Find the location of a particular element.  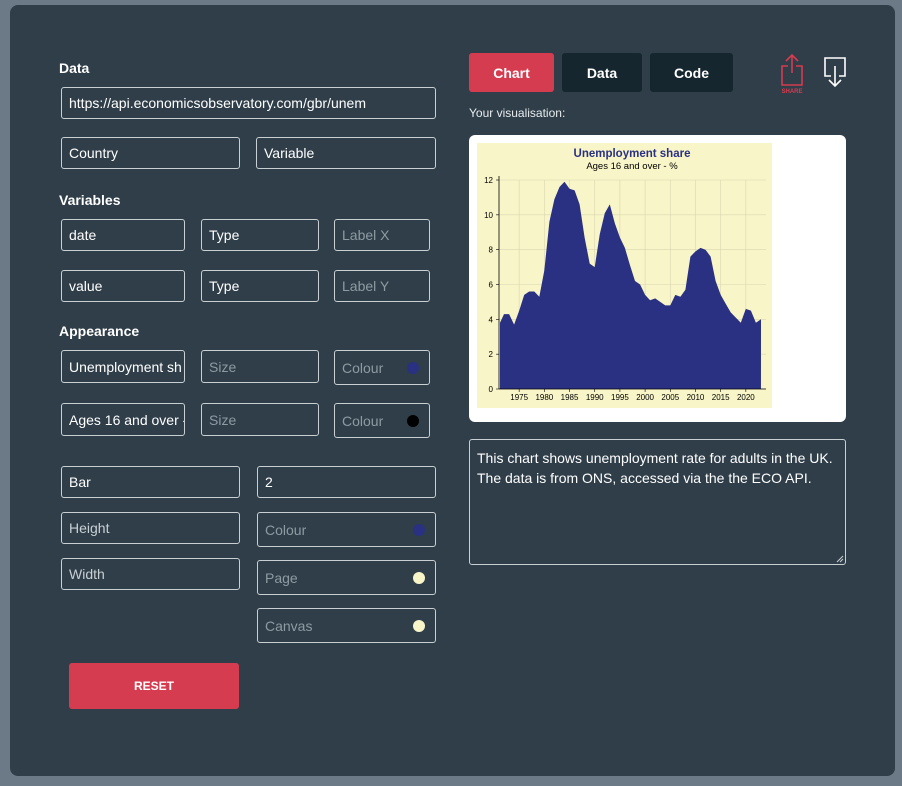

resize-handle-icon is located at coordinates (840, 559).